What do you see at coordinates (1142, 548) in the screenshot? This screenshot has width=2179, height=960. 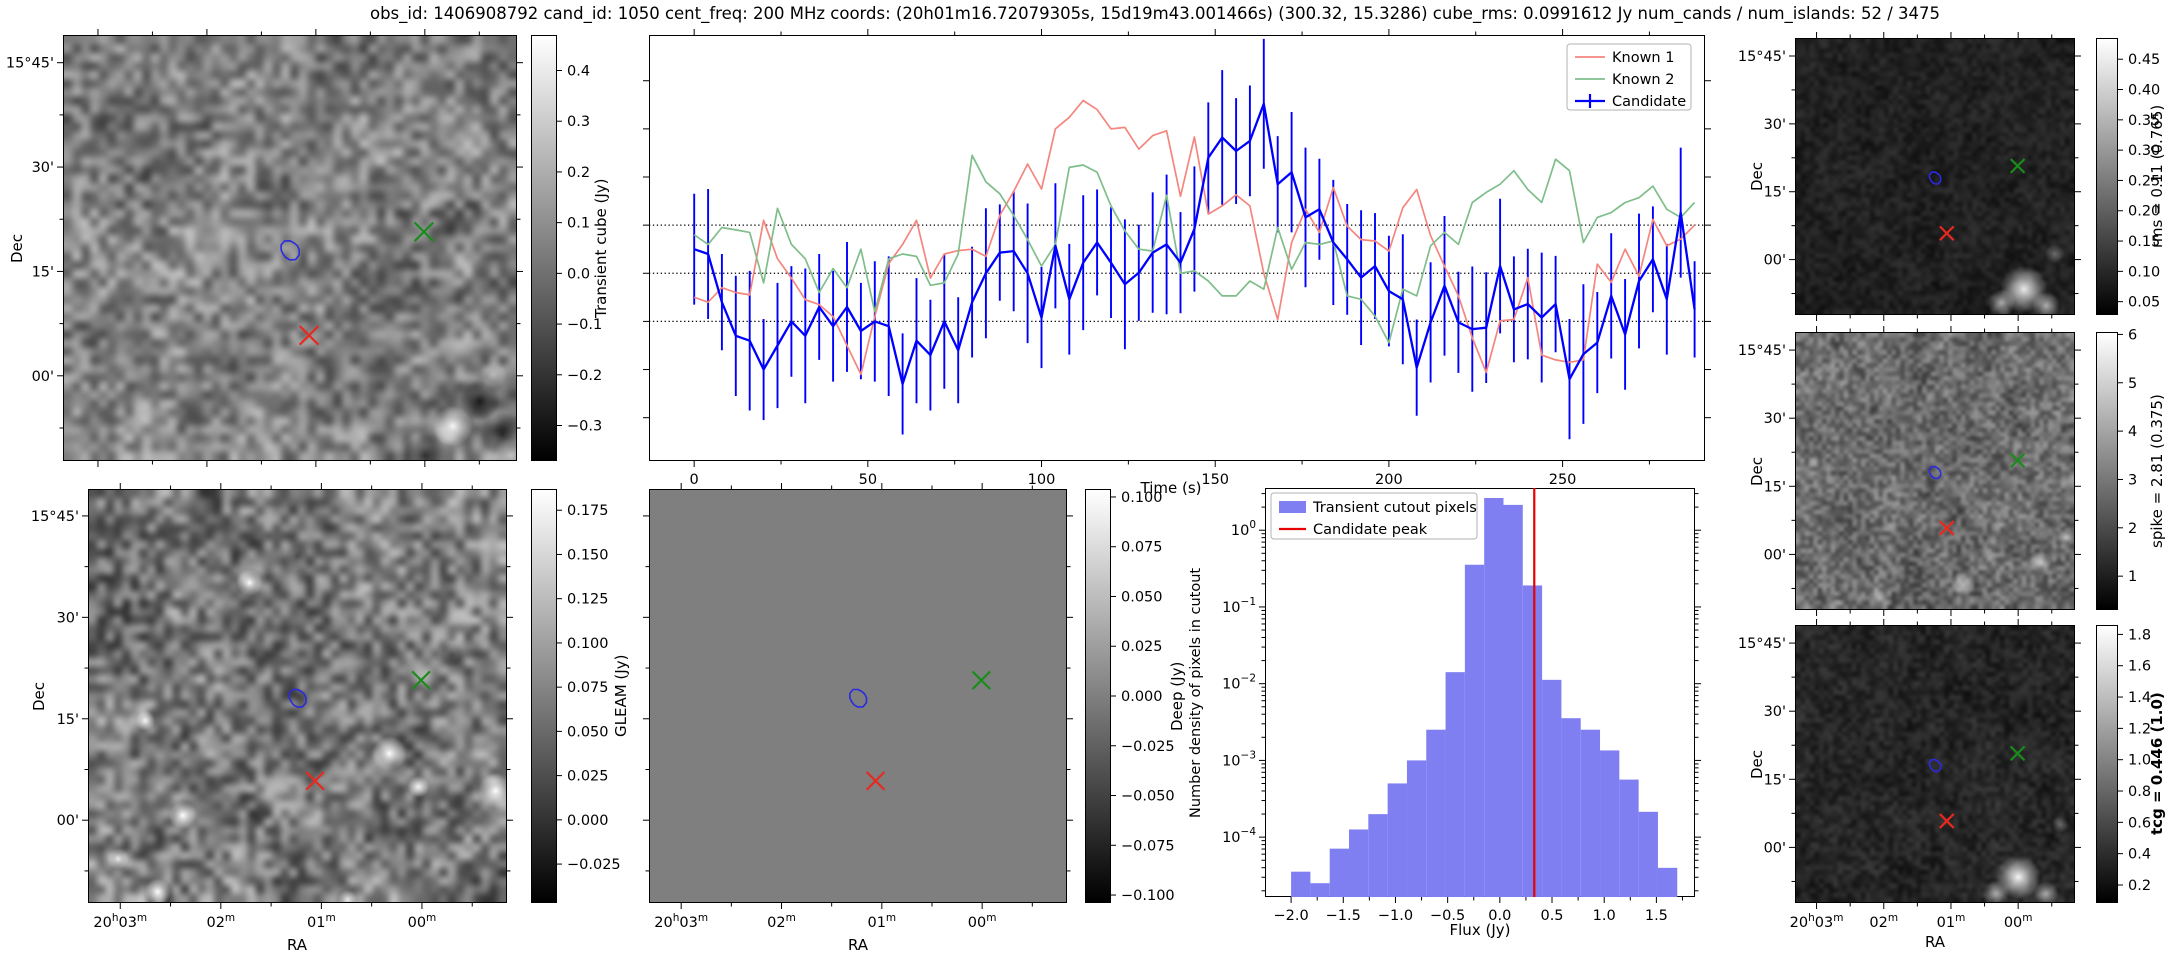 I see `colorbar-tick-label: 0.075` at bounding box center [1142, 548].